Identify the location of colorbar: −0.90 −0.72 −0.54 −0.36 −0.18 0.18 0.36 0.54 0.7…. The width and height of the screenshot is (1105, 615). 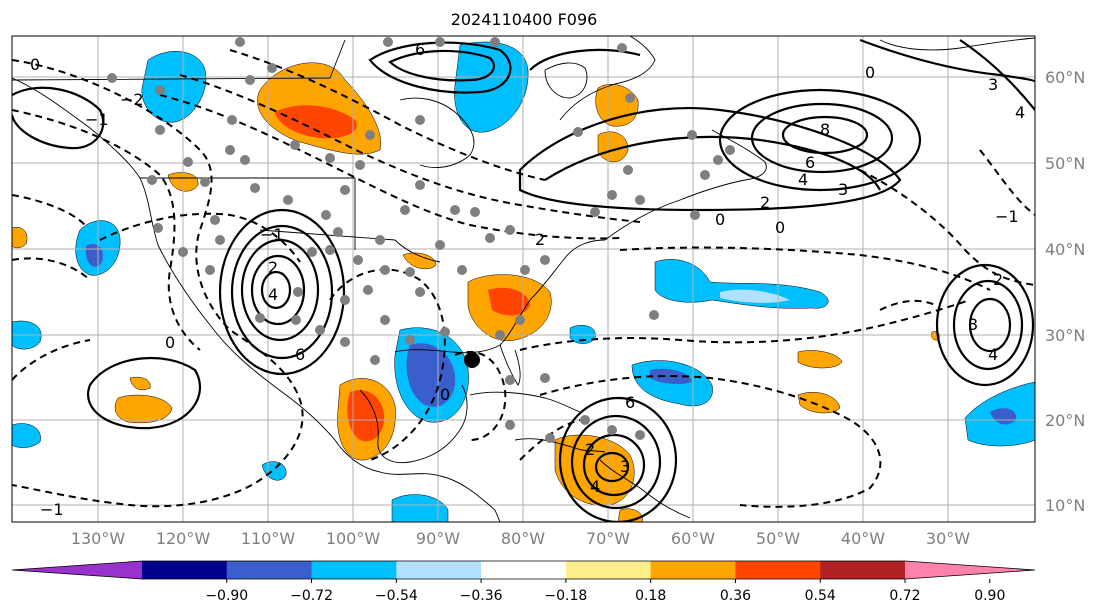
(523, 582).